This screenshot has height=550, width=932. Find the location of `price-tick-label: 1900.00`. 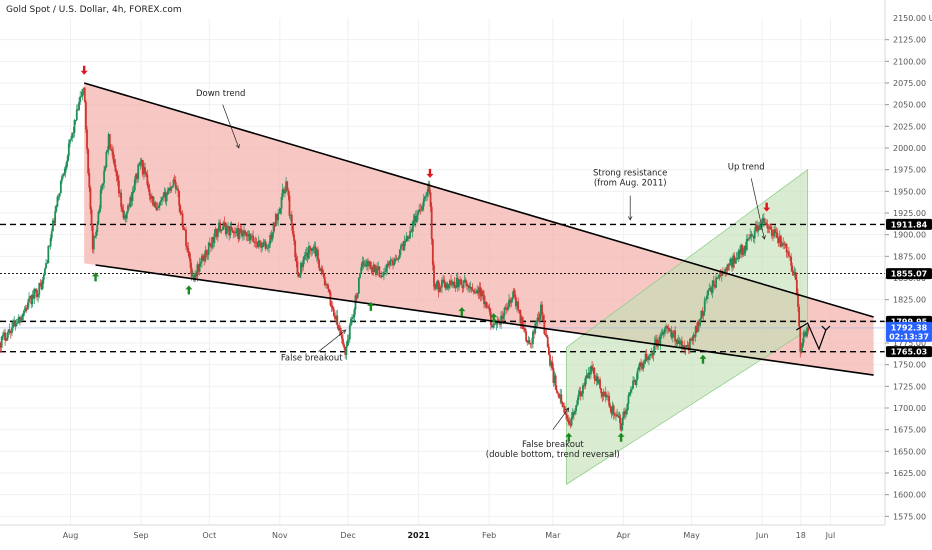

price-tick-label: 1900.00 is located at coordinates (909, 235).